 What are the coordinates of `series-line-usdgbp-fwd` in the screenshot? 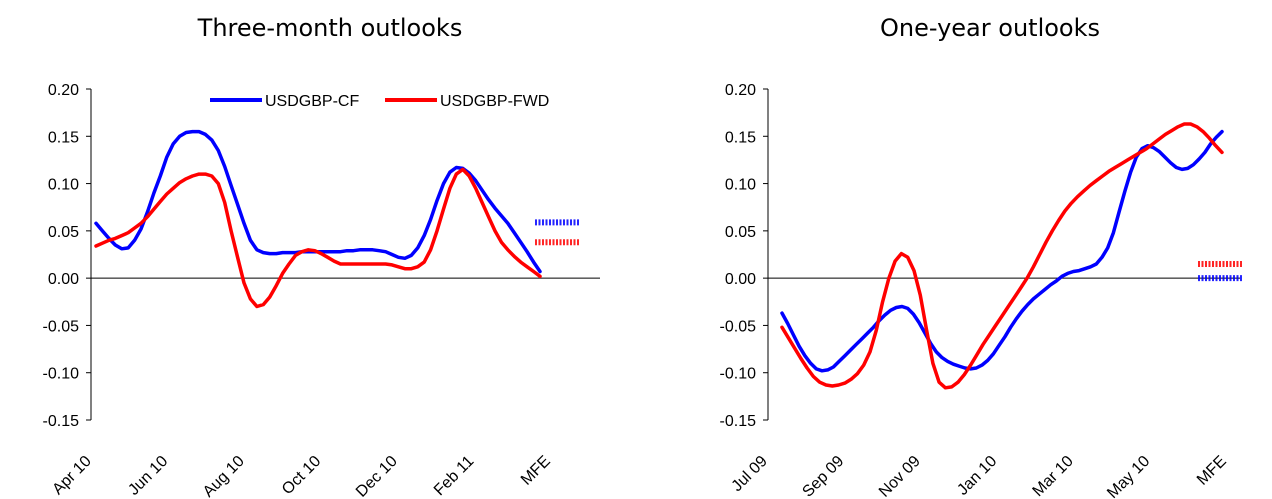 It's located at (318, 238).